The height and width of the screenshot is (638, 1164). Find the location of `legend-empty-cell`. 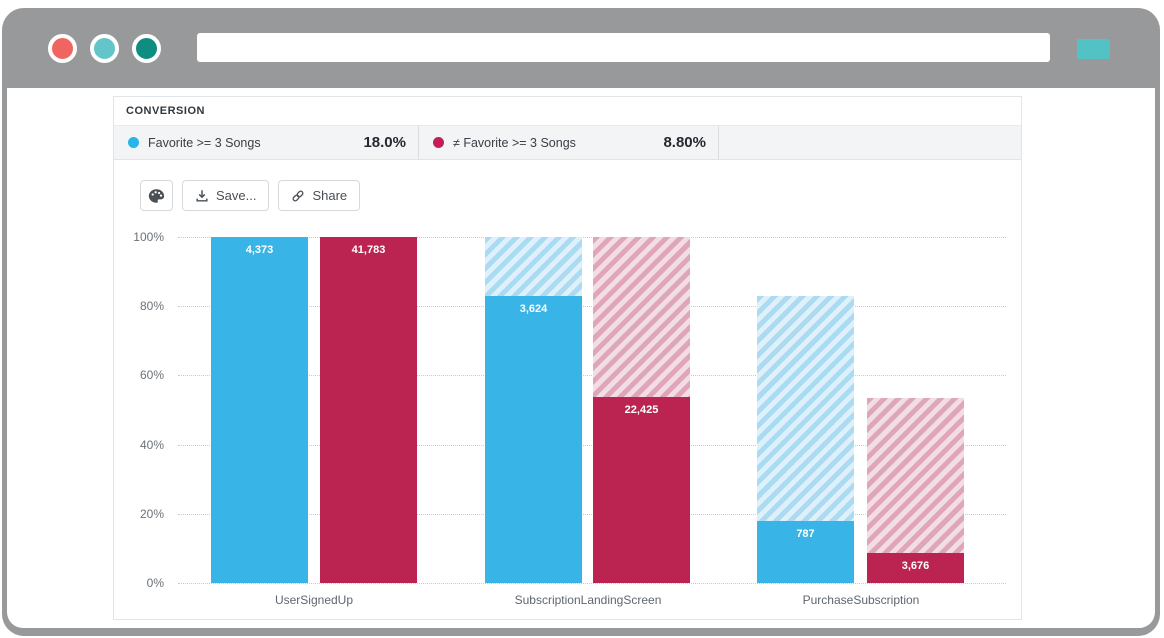

legend-empty-cell is located at coordinates (870, 142).